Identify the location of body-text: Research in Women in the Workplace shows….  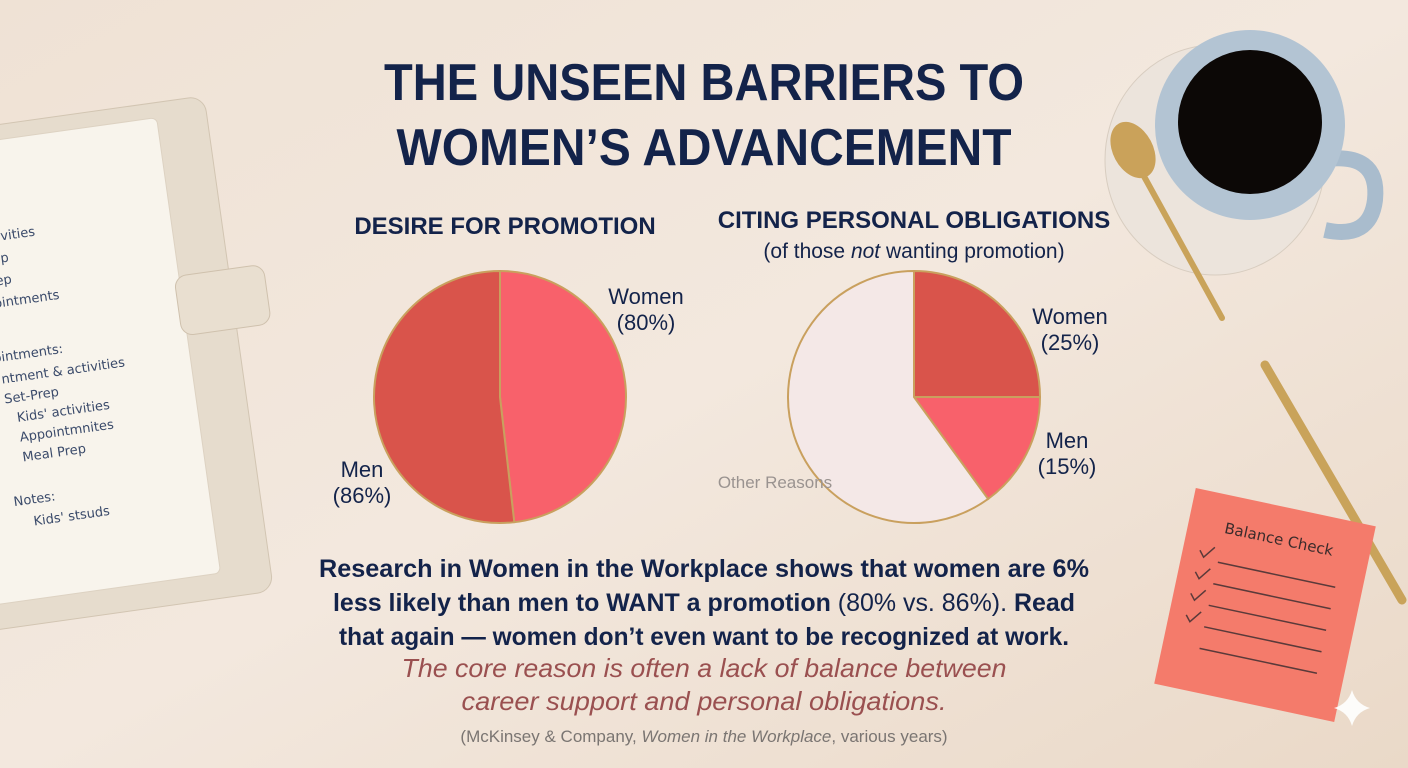
(704, 650).